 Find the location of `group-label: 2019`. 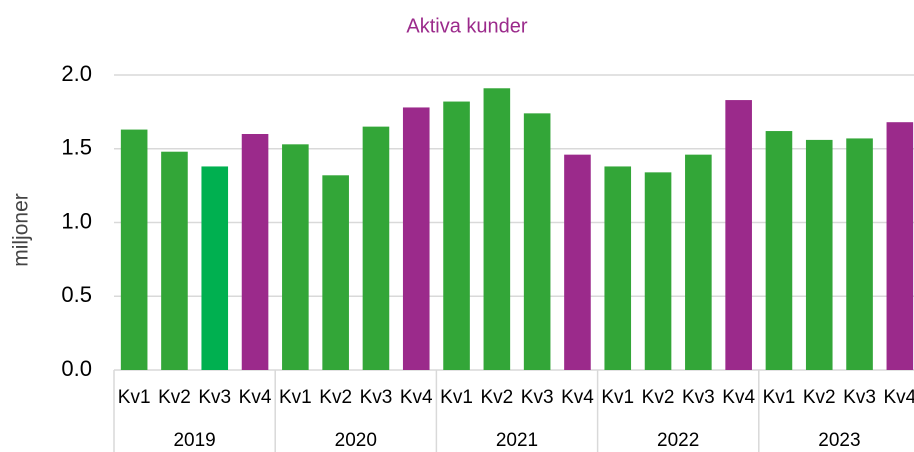

group-label: 2019 is located at coordinates (194, 440).